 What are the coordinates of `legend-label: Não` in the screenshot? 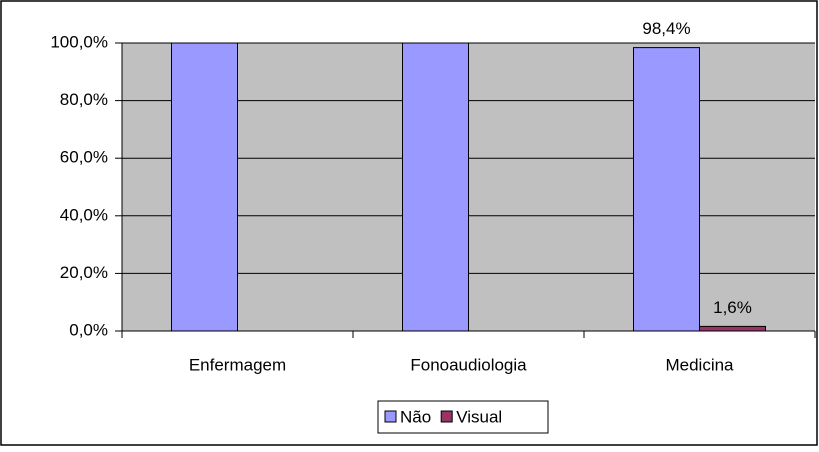 It's located at (415, 416).